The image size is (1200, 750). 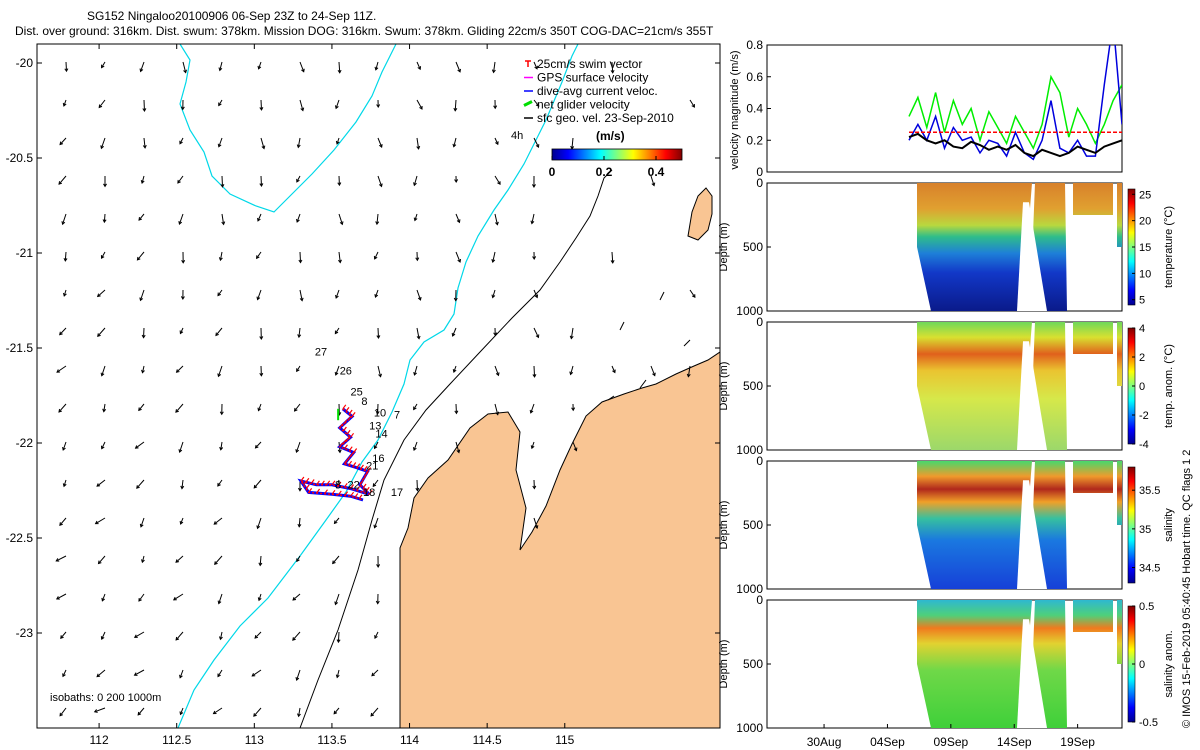 What do you see at coordinates (25, 253) in the screenshot?
I see `map-ytick-label: -21` at bounding box center [25, 253].